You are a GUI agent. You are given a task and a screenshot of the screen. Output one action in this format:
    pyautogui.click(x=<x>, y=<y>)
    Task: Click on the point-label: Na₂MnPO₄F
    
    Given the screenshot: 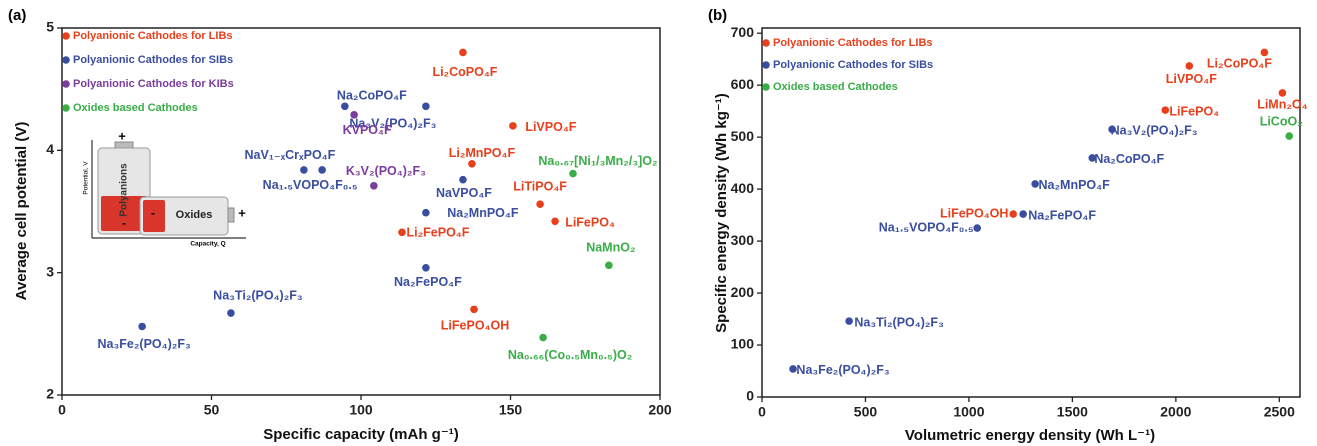 What is the action you would take?
    pyautogui.click(x=1075, y=185)
    